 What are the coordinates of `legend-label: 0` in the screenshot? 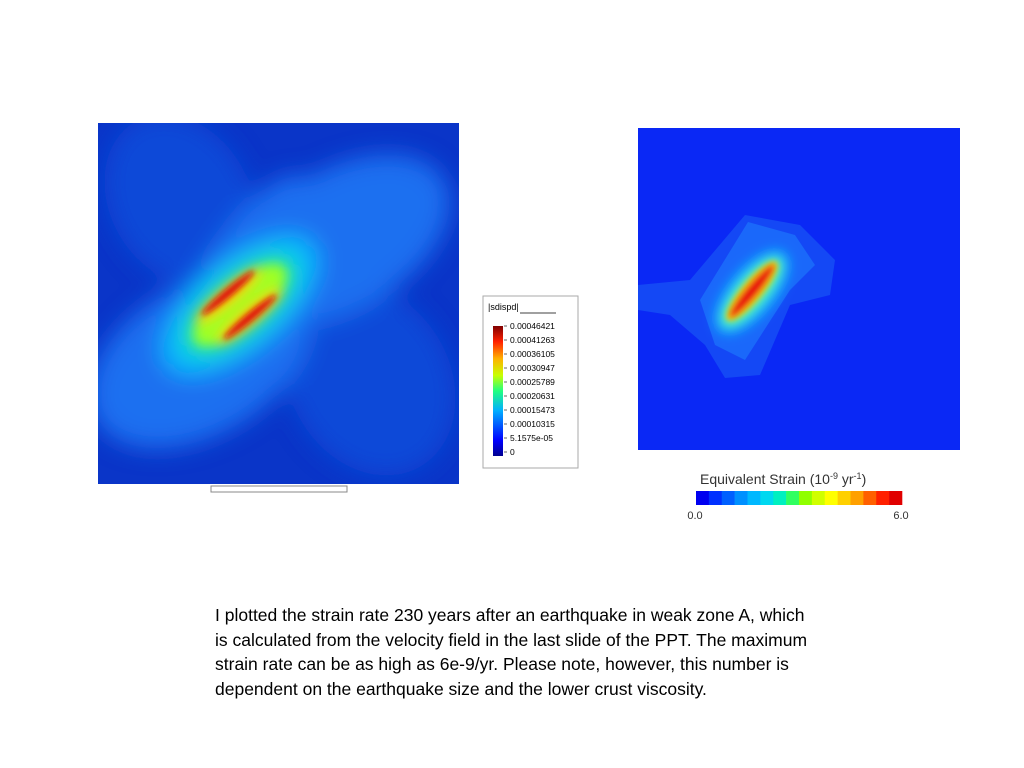 It's located at (512, 452).